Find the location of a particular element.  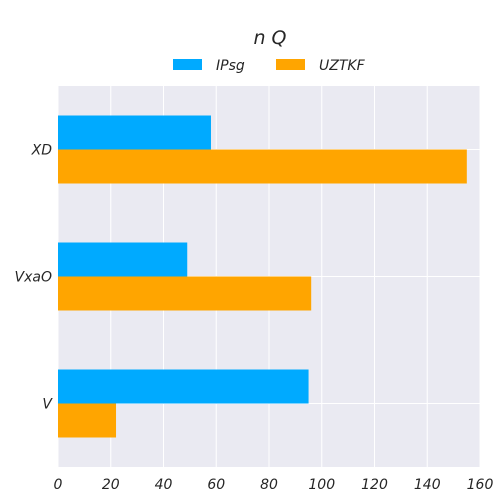

bar-ipsg-vxao is located at coordinates (123, 259).